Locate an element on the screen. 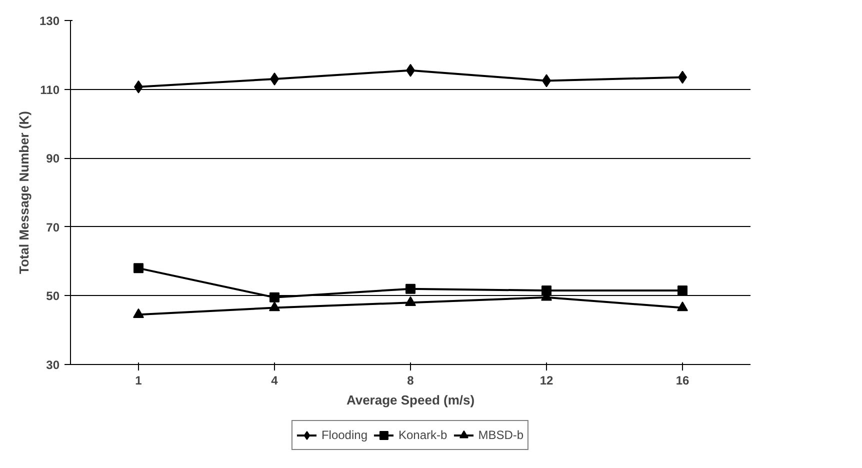  x-tick-label: 4 is located at coordinates (274, 381).